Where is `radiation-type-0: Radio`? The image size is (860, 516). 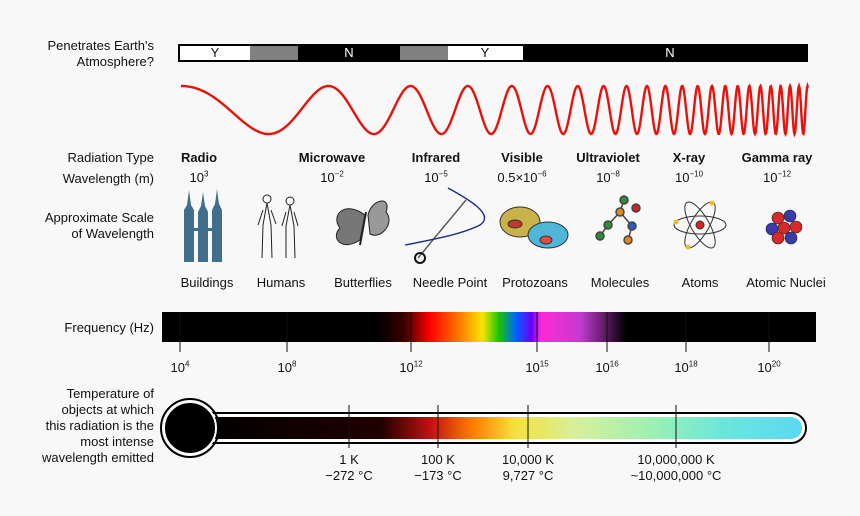 radiation-type-0: Radio is located at coordinates (199, 157).